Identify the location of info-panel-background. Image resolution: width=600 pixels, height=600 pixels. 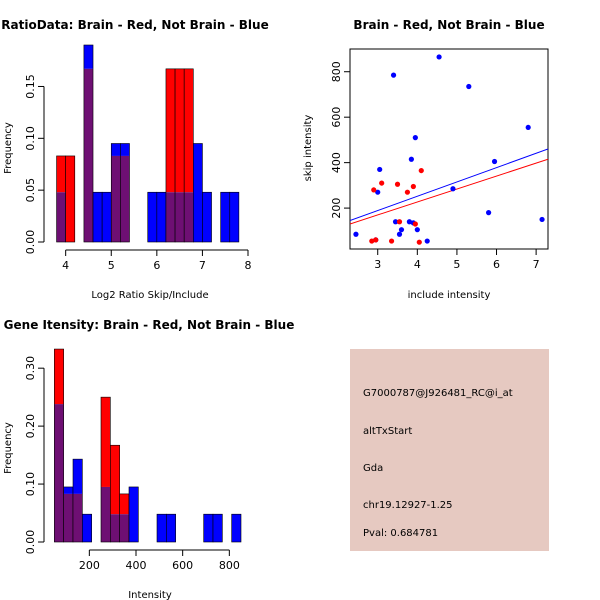
(449, 450).